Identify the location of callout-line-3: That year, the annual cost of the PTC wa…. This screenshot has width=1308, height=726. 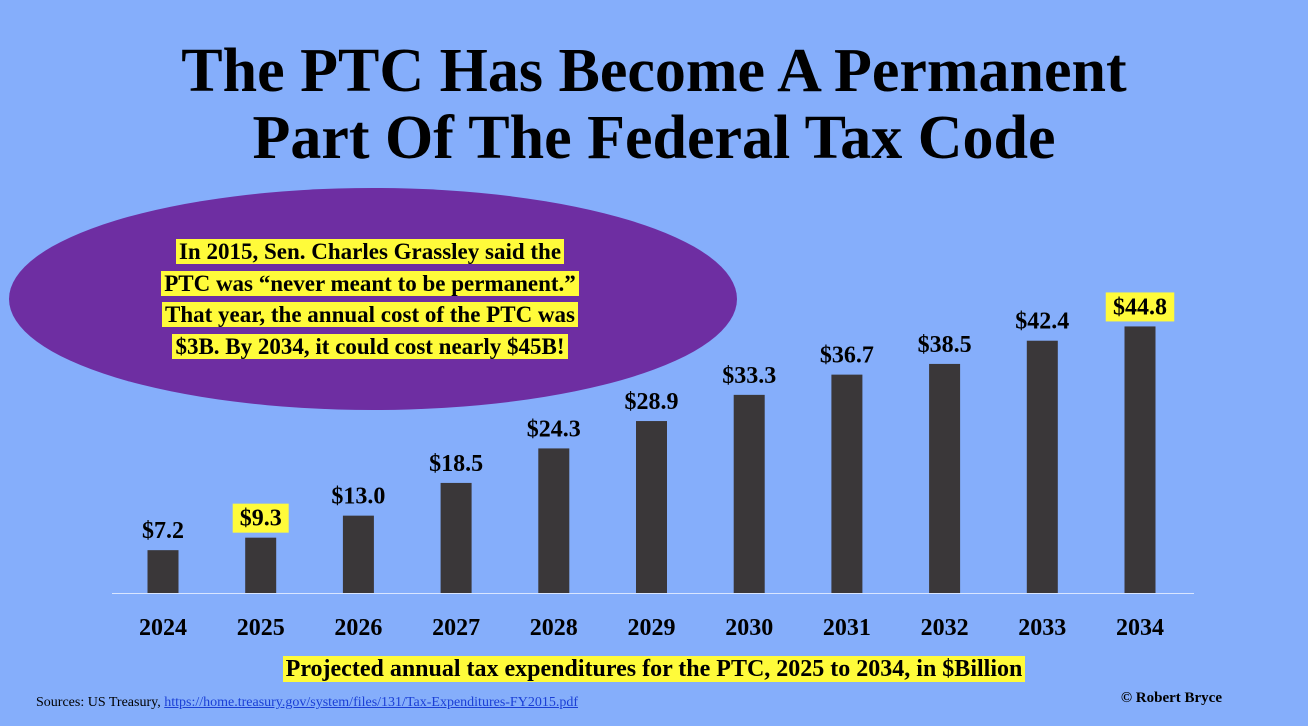
(370, 314).